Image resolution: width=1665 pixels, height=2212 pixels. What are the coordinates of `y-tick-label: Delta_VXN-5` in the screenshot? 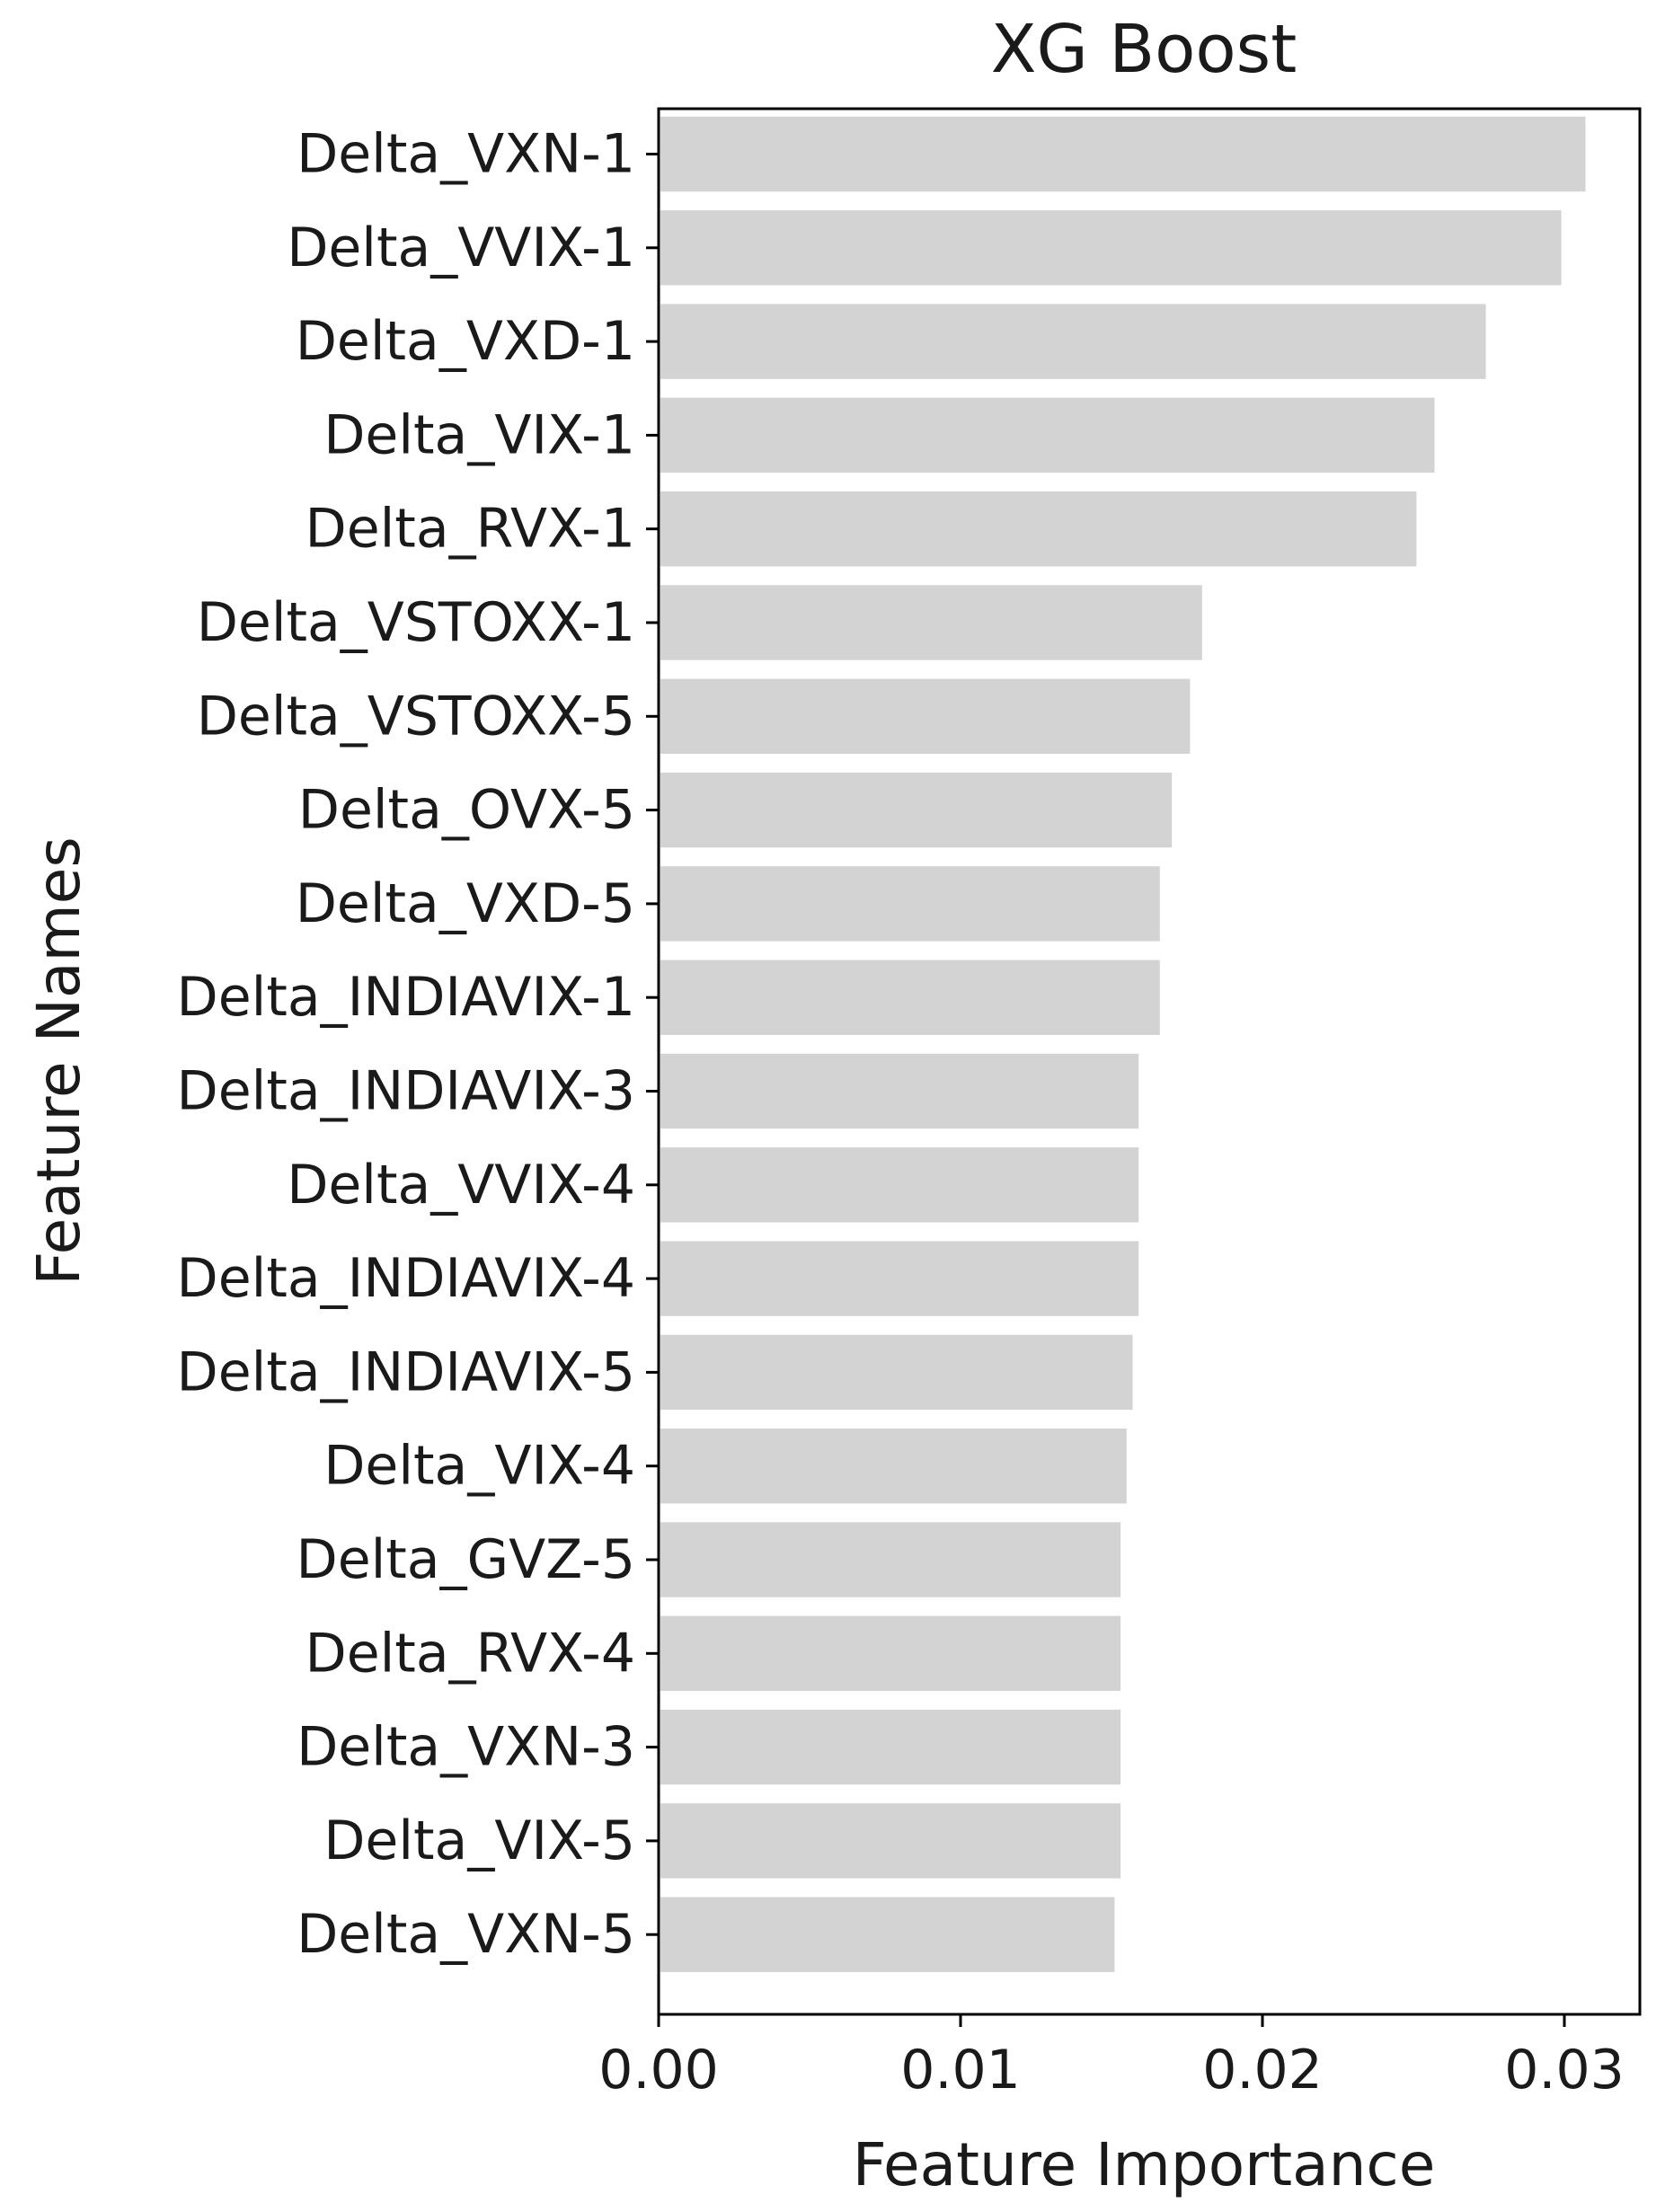 It's located at (466, 1935).